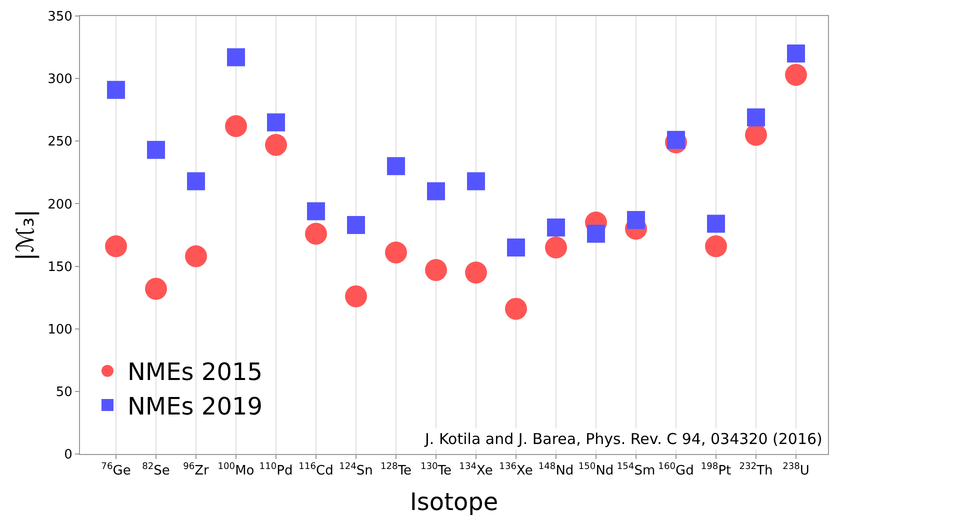  What do you see at coordinates (516, 470) in the screenshot?
I see `x-tick-label: $^{136}$Xe` at bounding box center [516, 470].